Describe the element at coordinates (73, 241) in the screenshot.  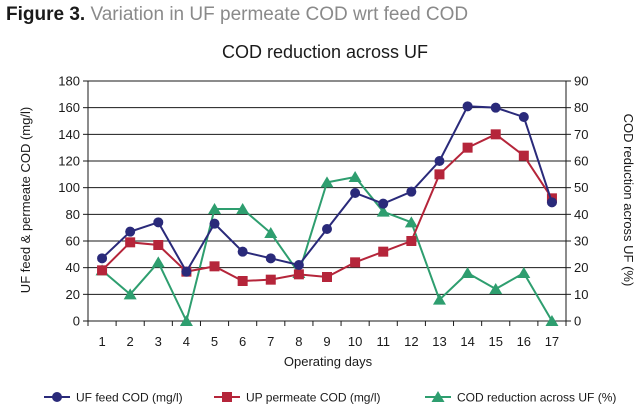
I see `y-tick-label-60: 60` at that location.